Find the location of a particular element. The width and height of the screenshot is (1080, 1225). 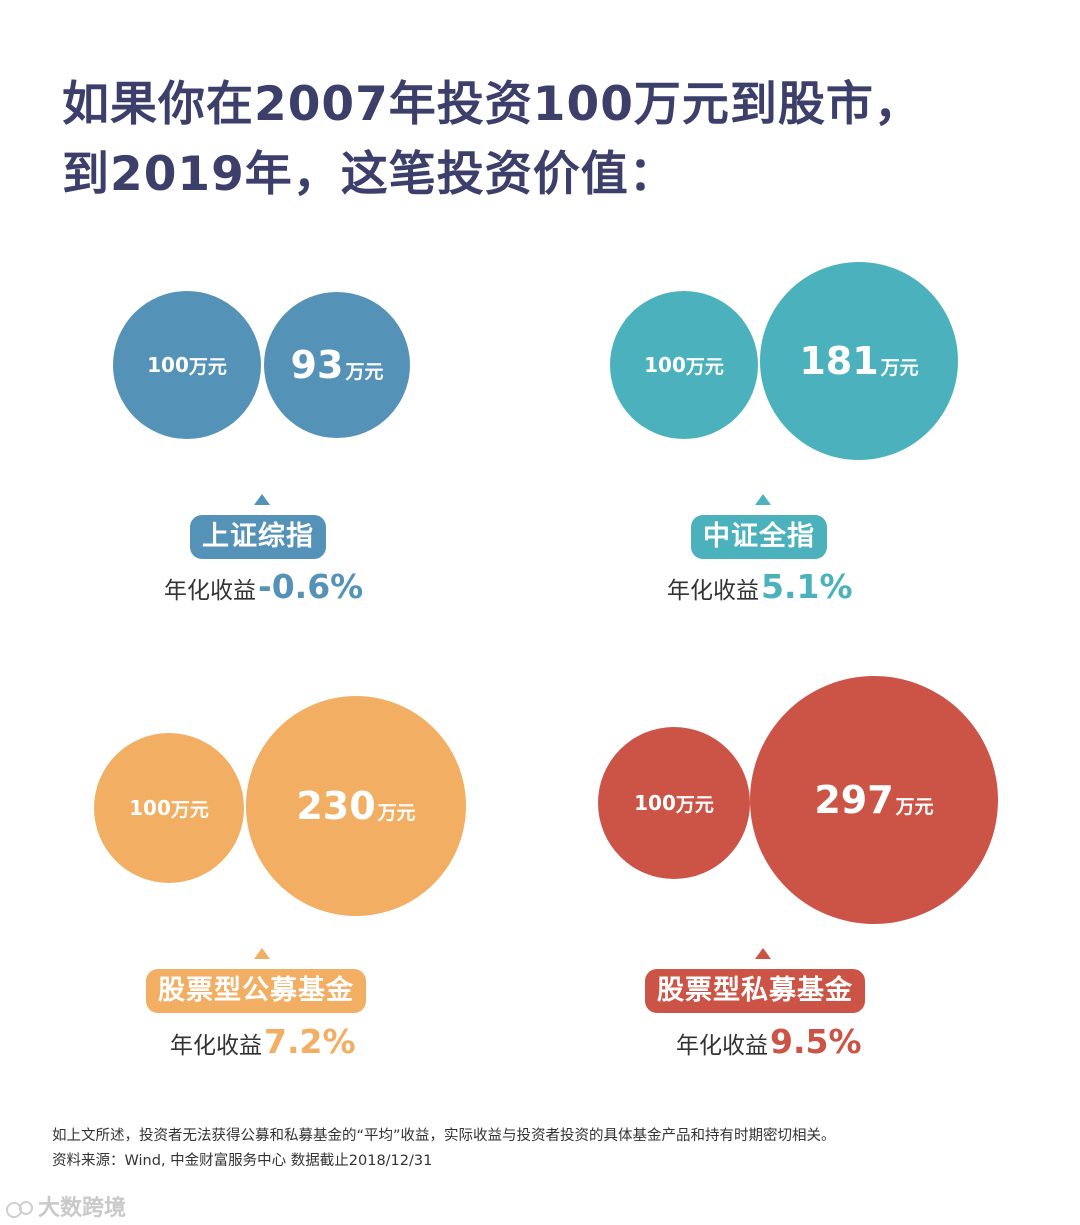

return-value: 9.5% is located at coordinates (816, 1041).